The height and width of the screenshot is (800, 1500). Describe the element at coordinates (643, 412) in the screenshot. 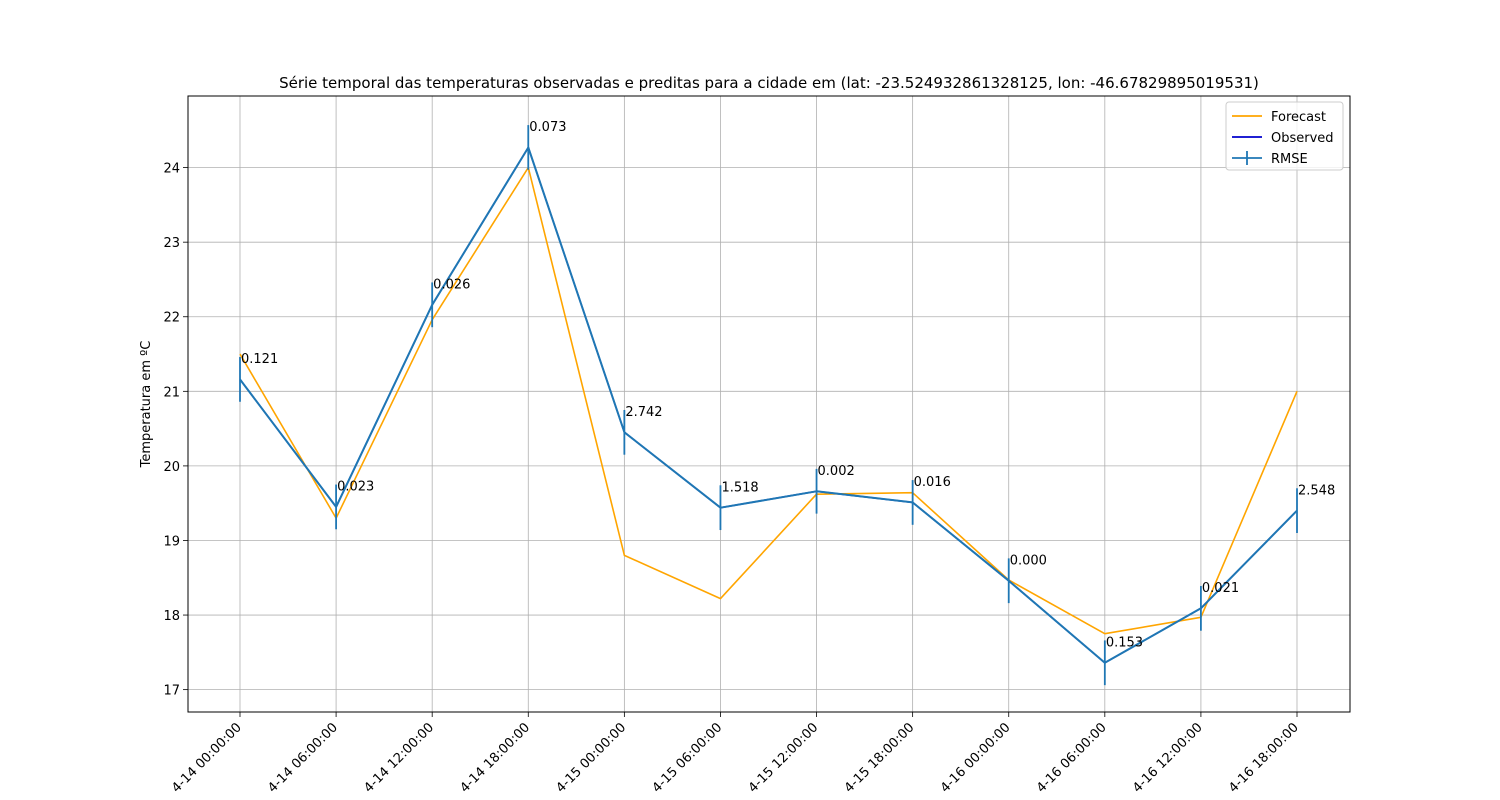

I see `rmse-annotation-label: 2.742` at that location.